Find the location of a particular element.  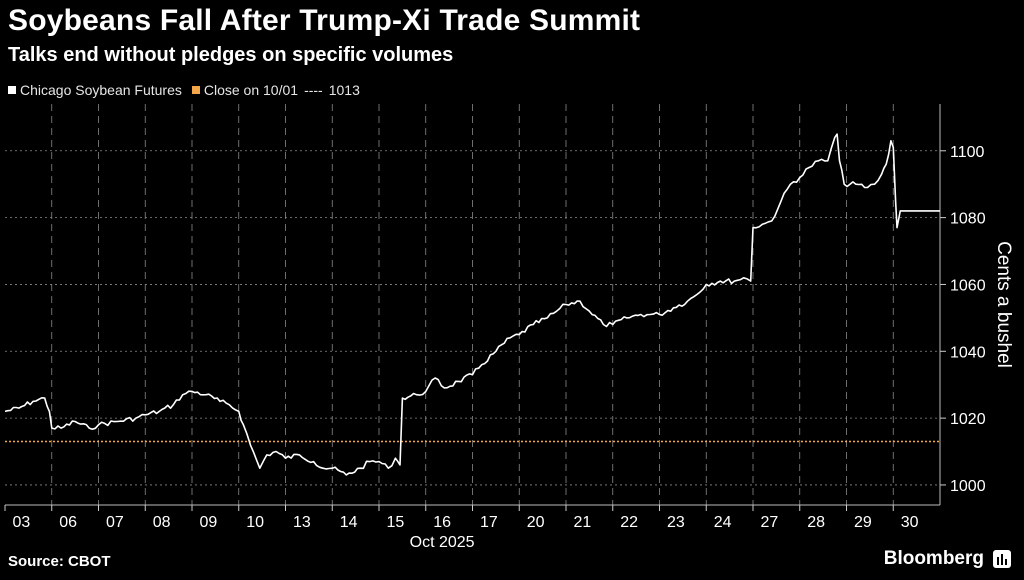

x-tick-label: 29 is located at coordinates (863, 522).